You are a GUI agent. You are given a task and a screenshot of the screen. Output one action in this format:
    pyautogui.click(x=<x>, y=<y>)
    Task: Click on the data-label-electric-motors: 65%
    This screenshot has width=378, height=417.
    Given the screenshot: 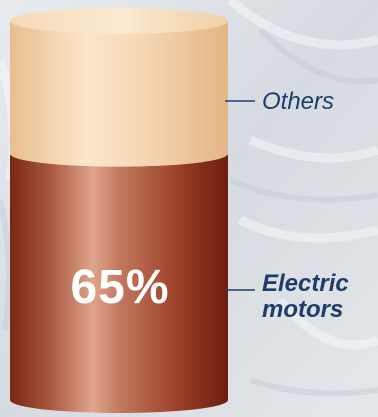 What is the action you would take?
    pyautogui.click(x=120, y=287)
    